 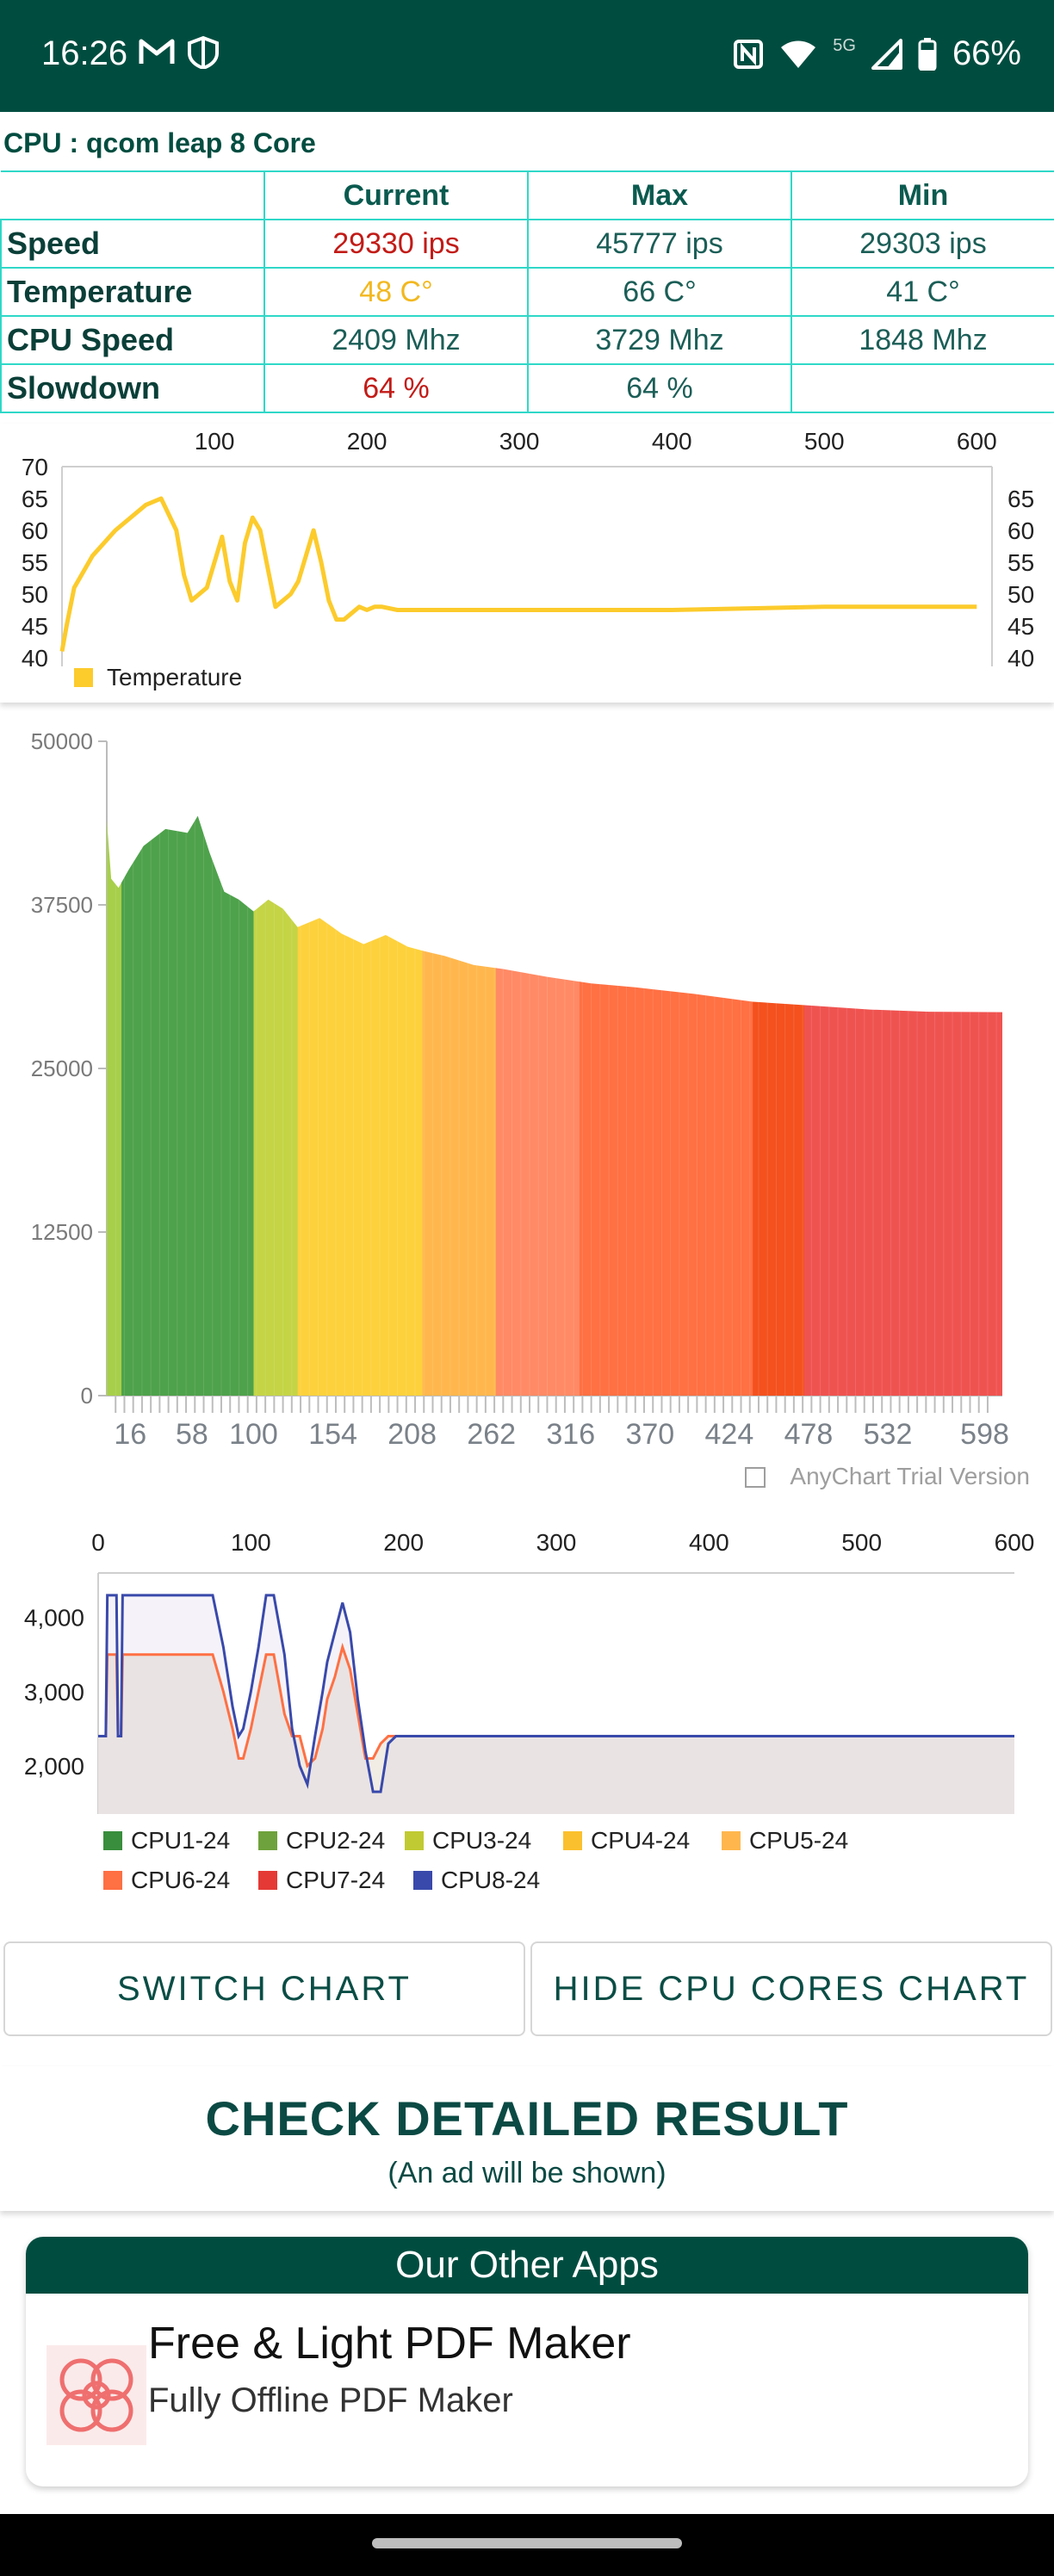 What do you see at coordinates (799, 54) in the screenshot?
I see `wifi-icon` at bounding box center [799, 54].